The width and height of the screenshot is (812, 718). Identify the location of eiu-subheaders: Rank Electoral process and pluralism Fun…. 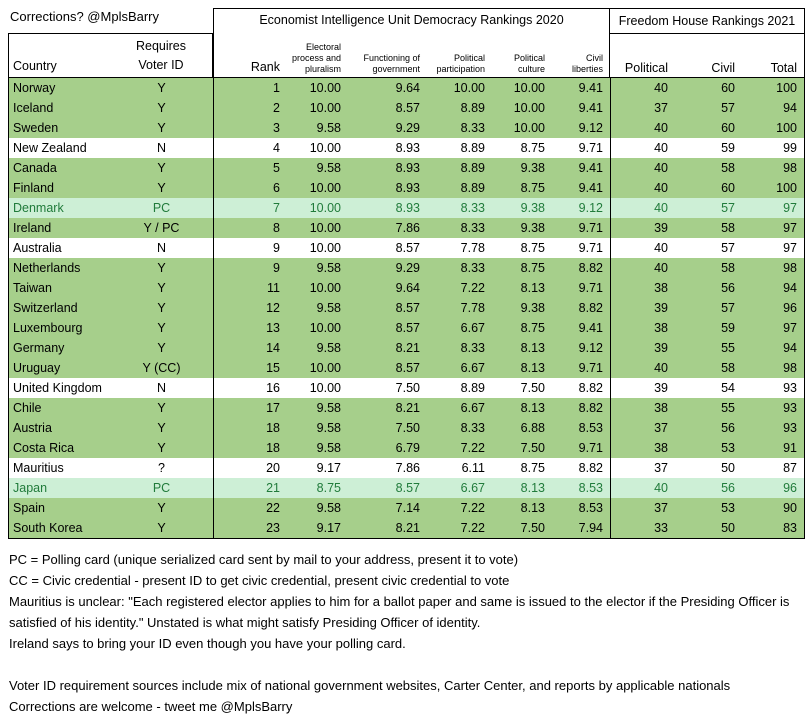
(411, 58).